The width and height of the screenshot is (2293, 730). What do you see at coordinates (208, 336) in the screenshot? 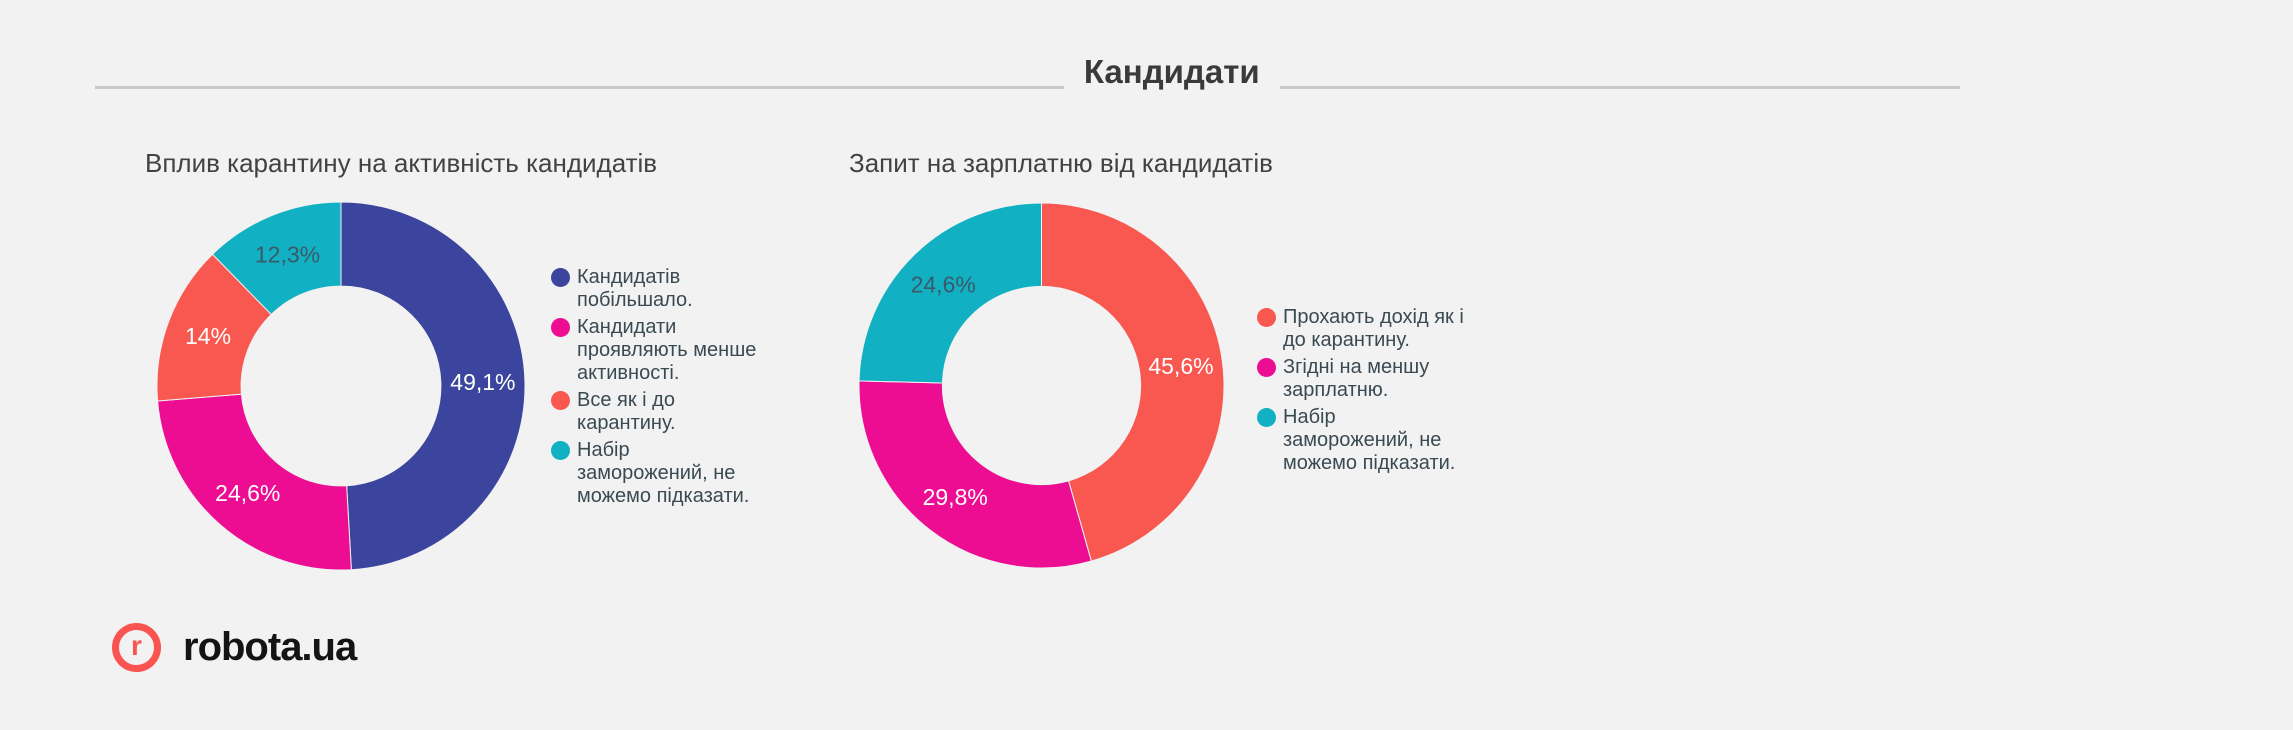
I see `slice-value-label: 14%` at bounding box center [208, 336].